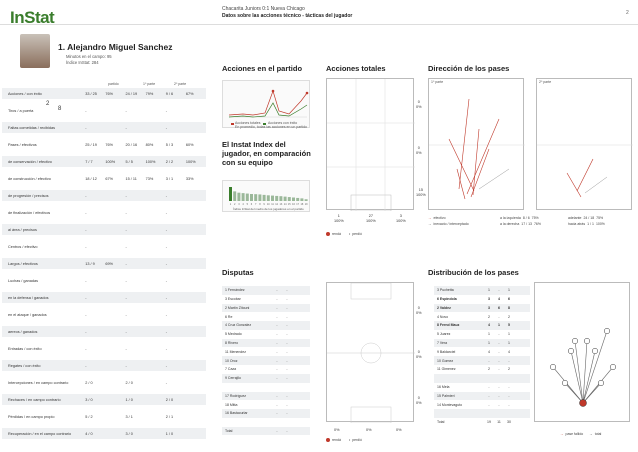  I want to click on stats-row: en la defensa / ganados - - -, so click(104, 297).